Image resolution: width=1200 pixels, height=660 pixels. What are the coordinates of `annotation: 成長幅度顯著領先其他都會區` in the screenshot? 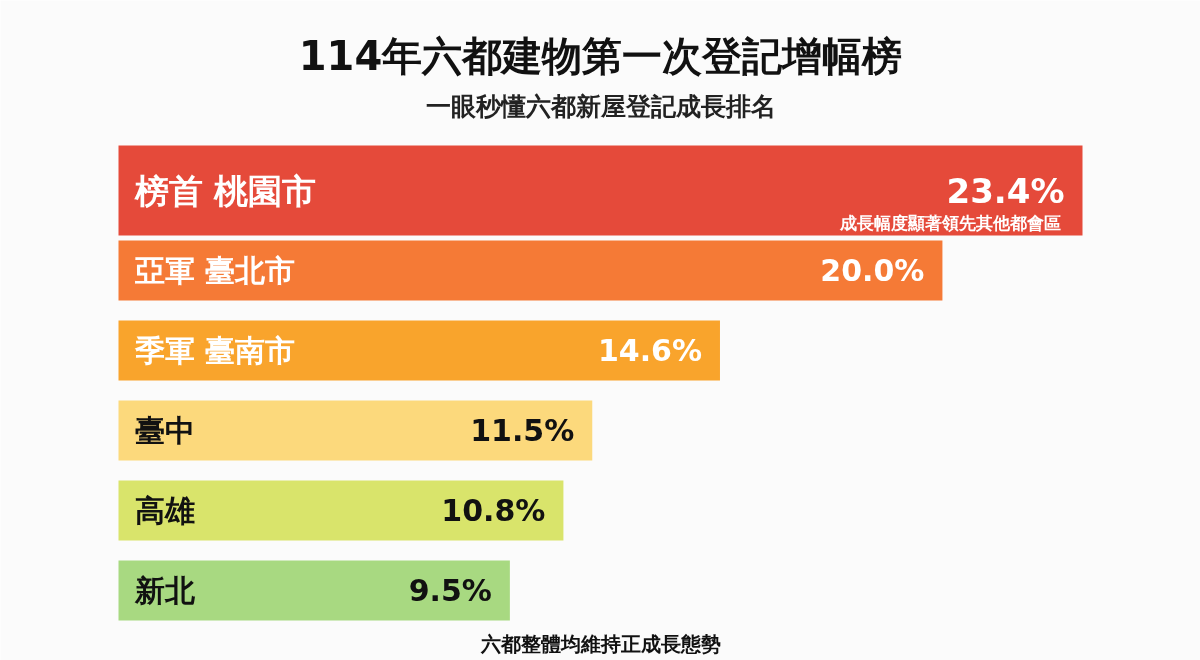 It's located at (949, 222).